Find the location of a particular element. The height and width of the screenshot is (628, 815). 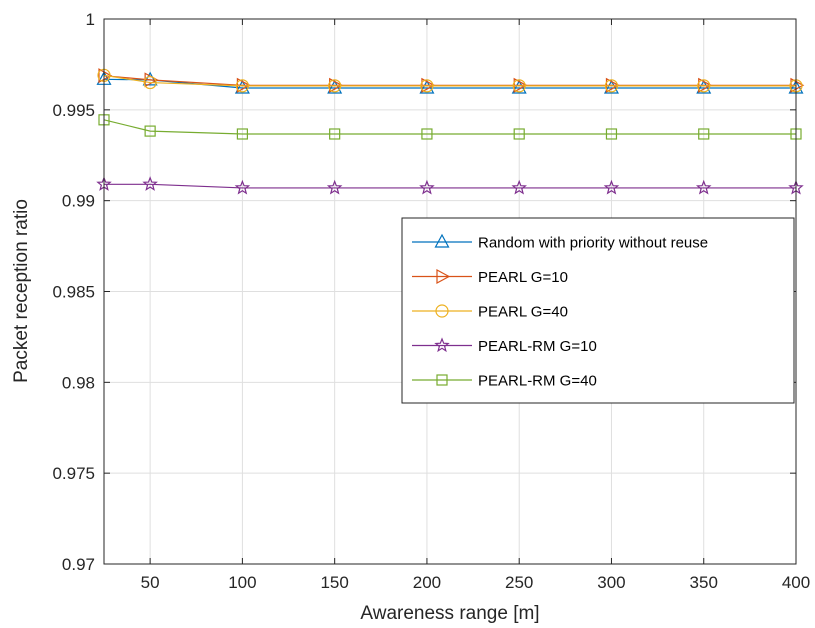

legend-item: PEARL G=40 is located at coordinates (490, 312).